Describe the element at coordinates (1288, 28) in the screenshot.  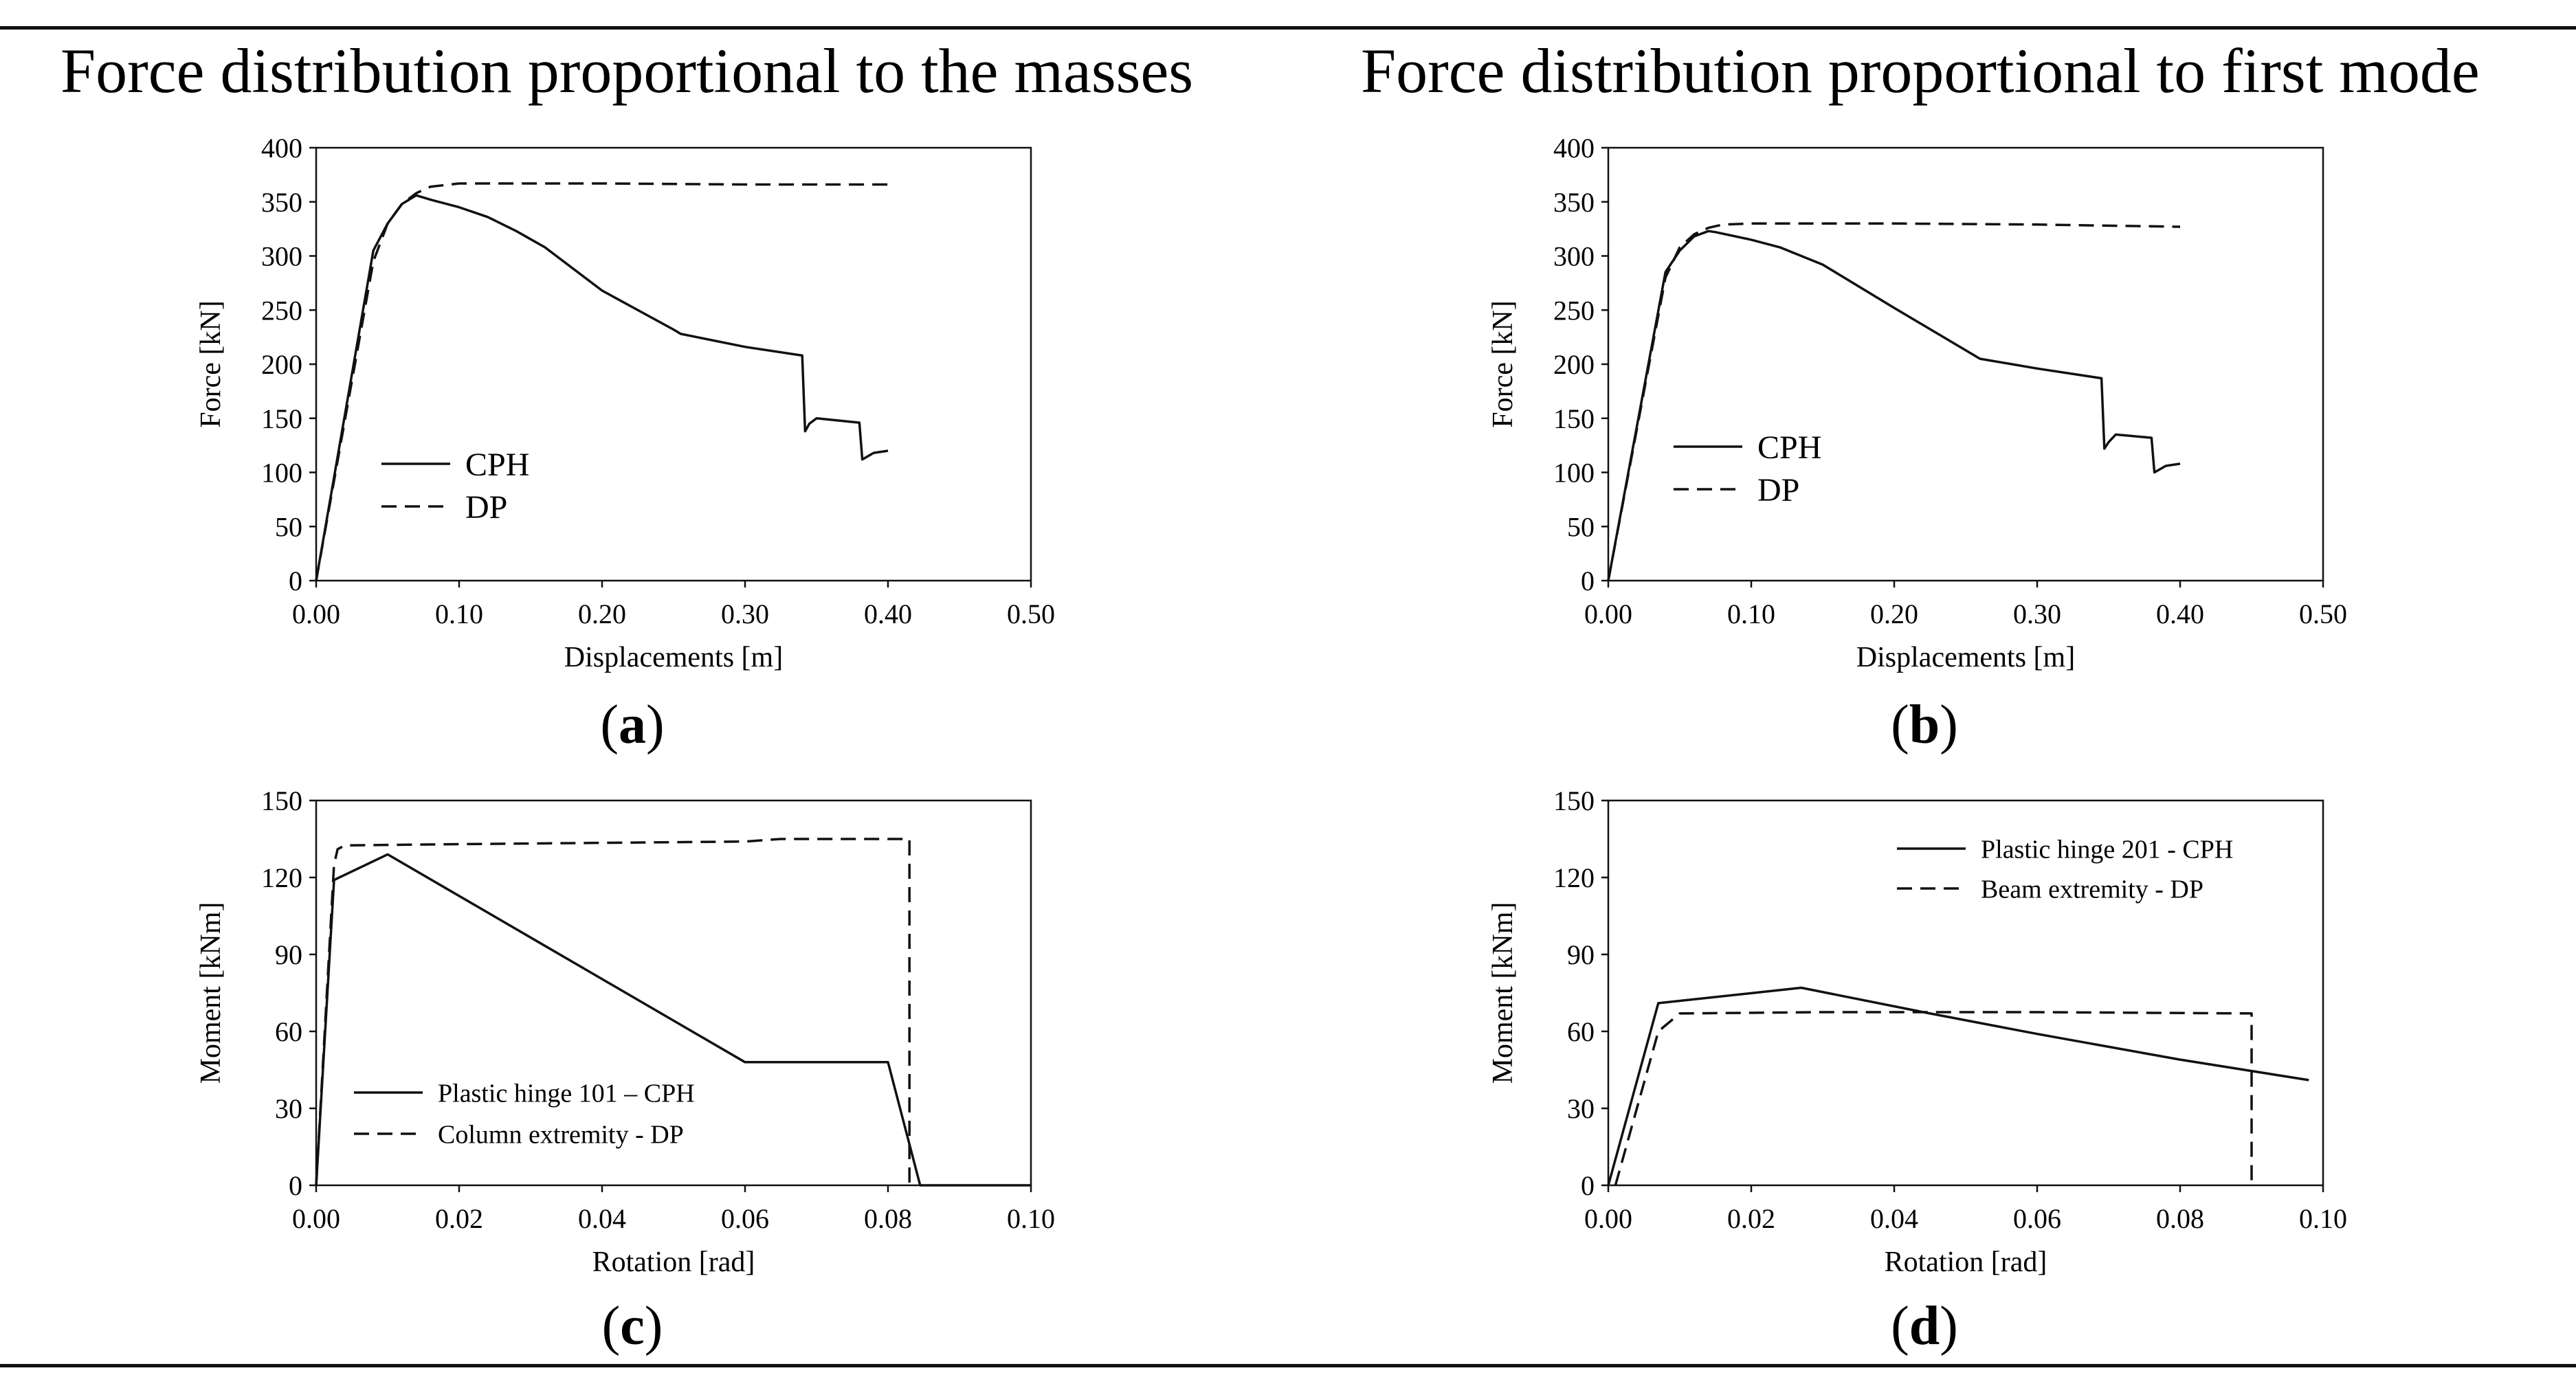
I see `top-rule` at that location.